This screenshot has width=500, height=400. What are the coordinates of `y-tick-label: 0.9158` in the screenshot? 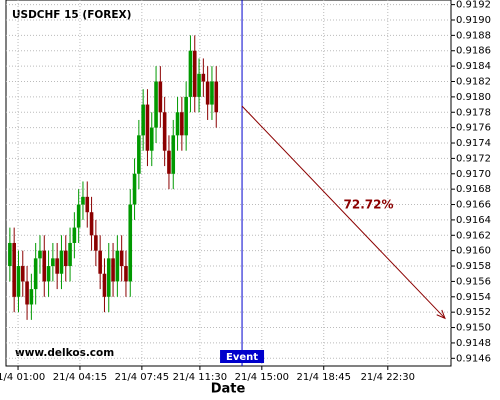 It's located at (473, 266).